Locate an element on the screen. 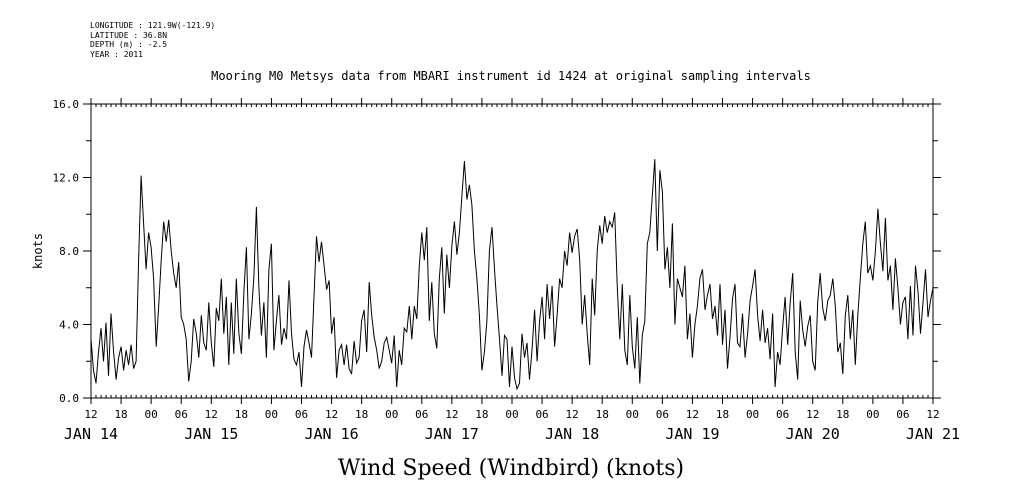 The image size is (1009, 504). longitude-text: LONGITUDE : 121.9W(-121.9) is located at coordinates (153, 25).